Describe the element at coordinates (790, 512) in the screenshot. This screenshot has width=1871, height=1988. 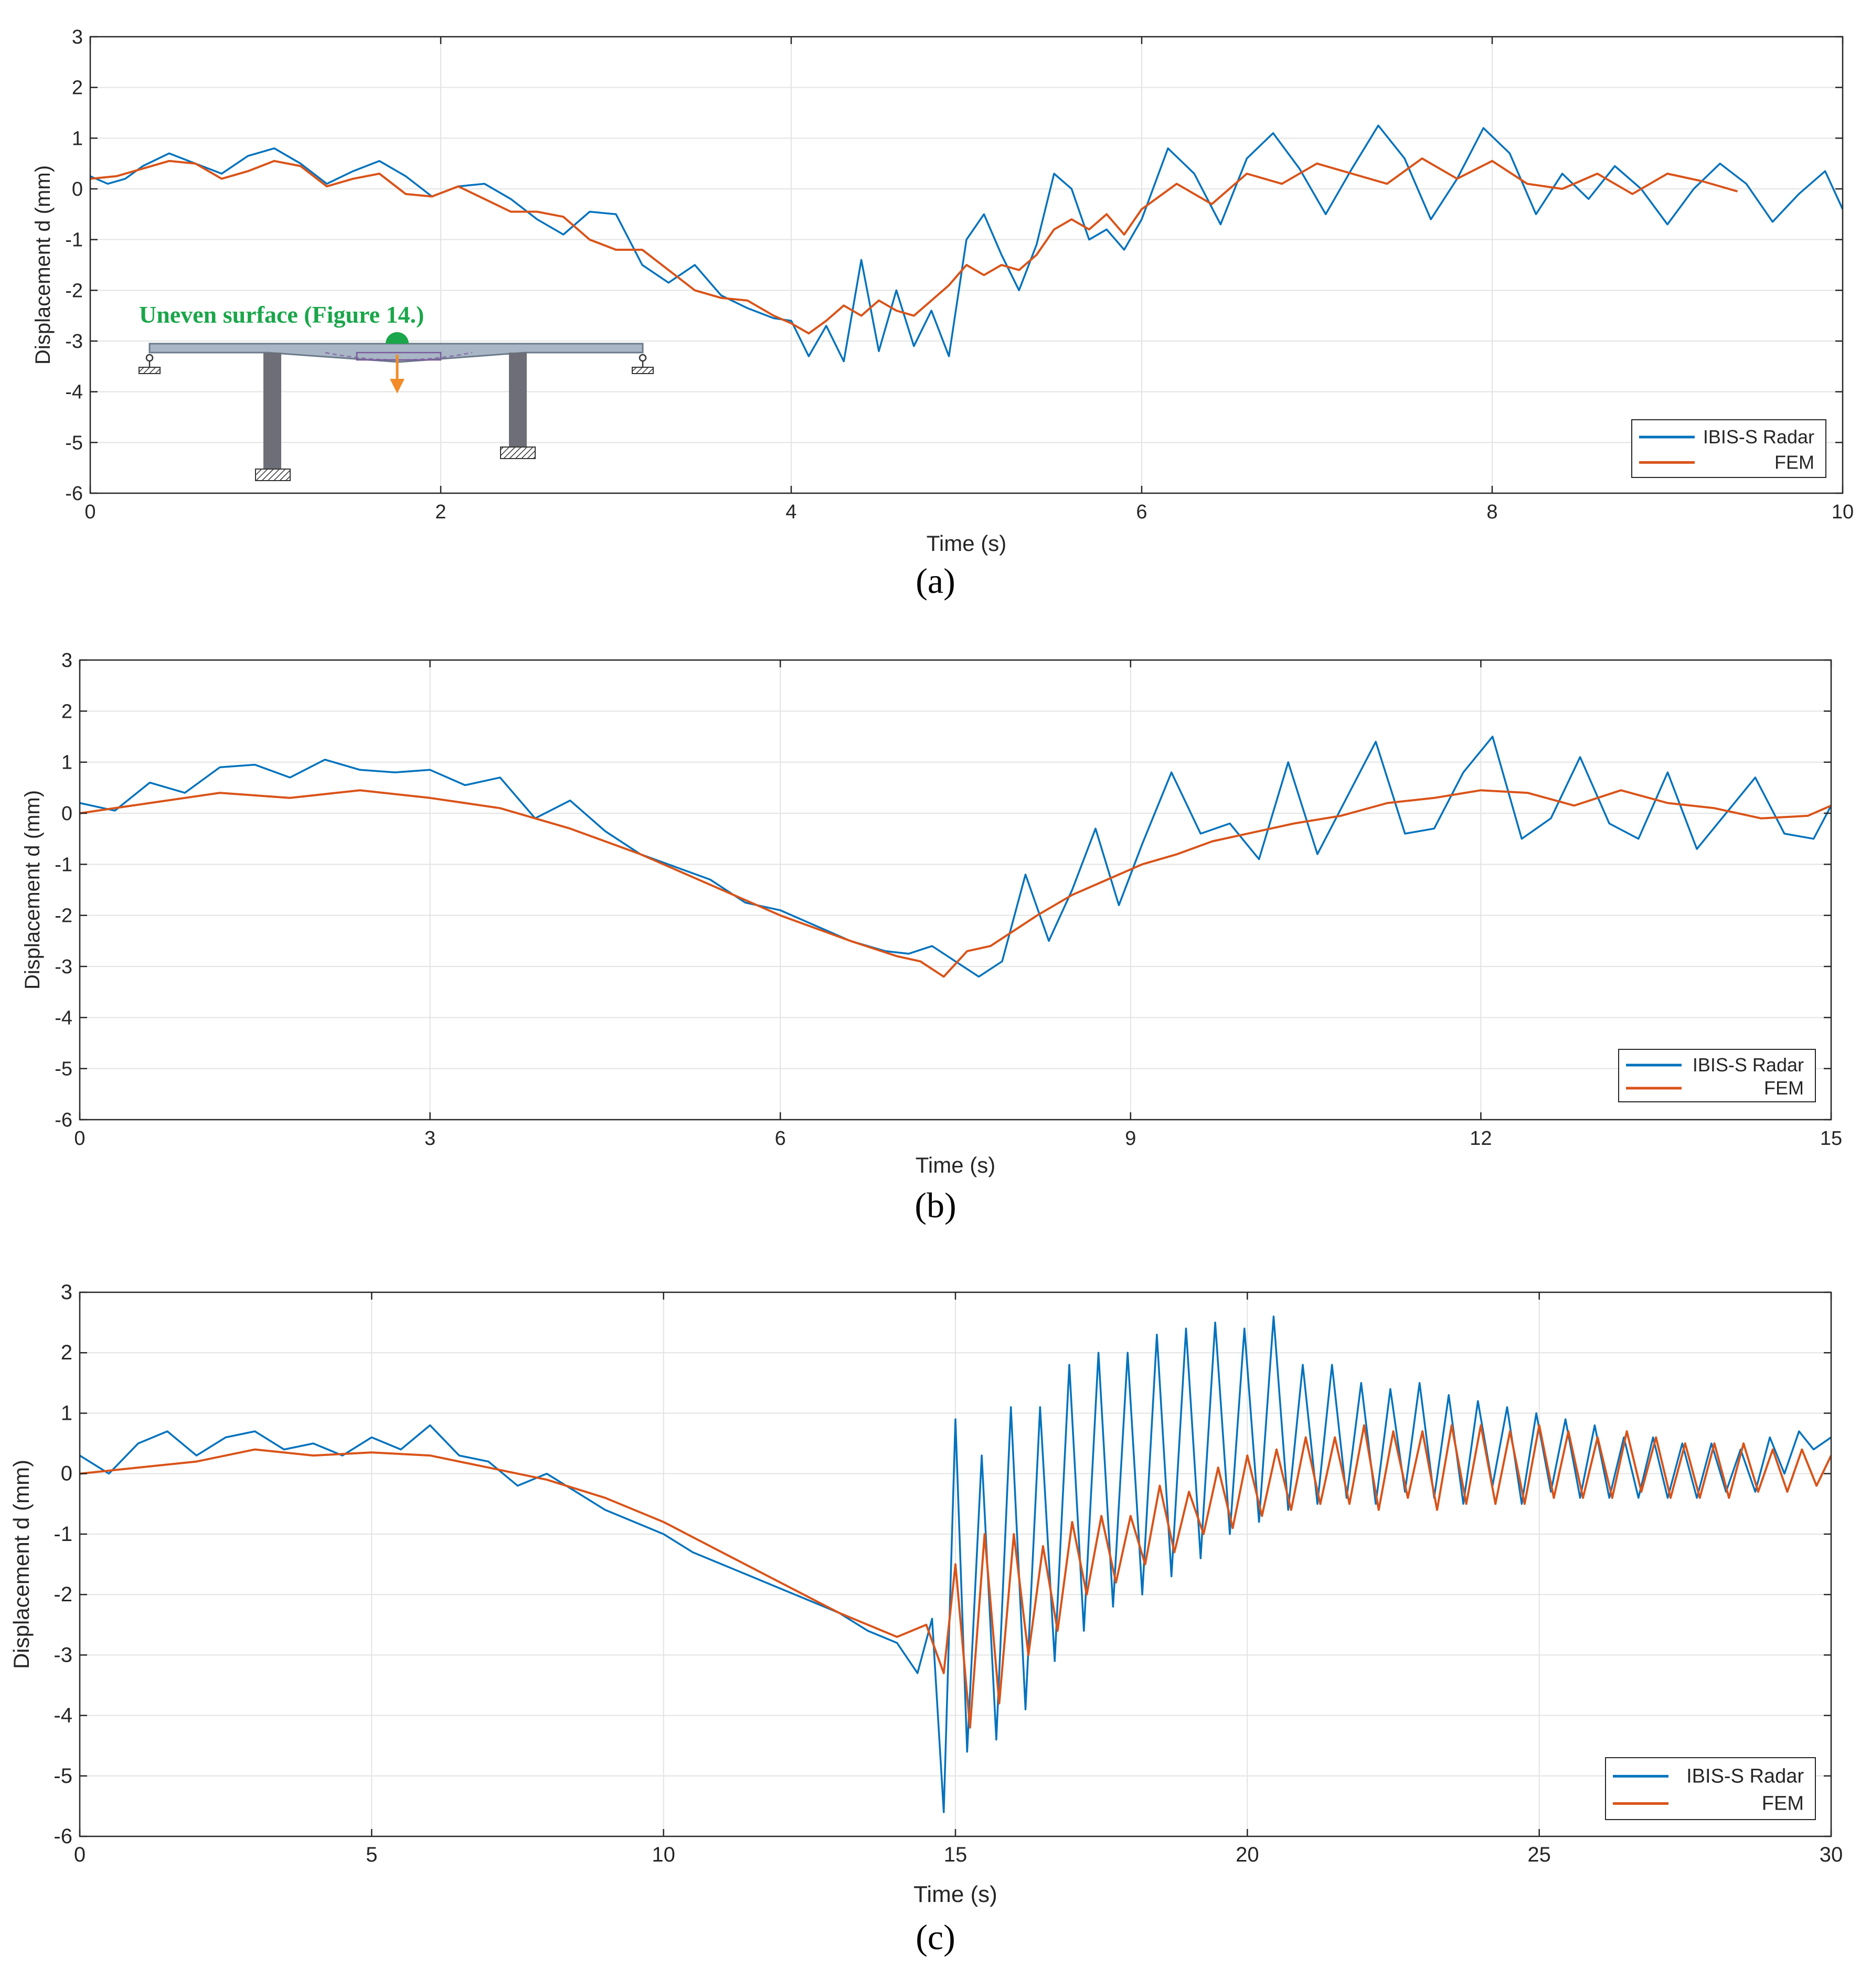
I see `x-tick-label: 4` at that location.